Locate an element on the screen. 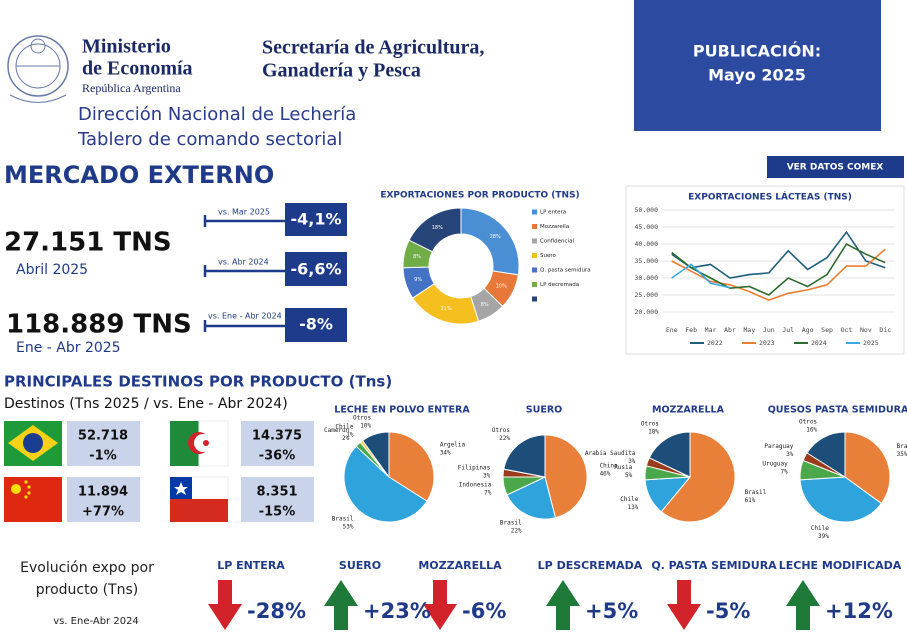 The width and height of the screenshot is (907, 639). x-tick-label: Dic is located at coordinates (885, 330).